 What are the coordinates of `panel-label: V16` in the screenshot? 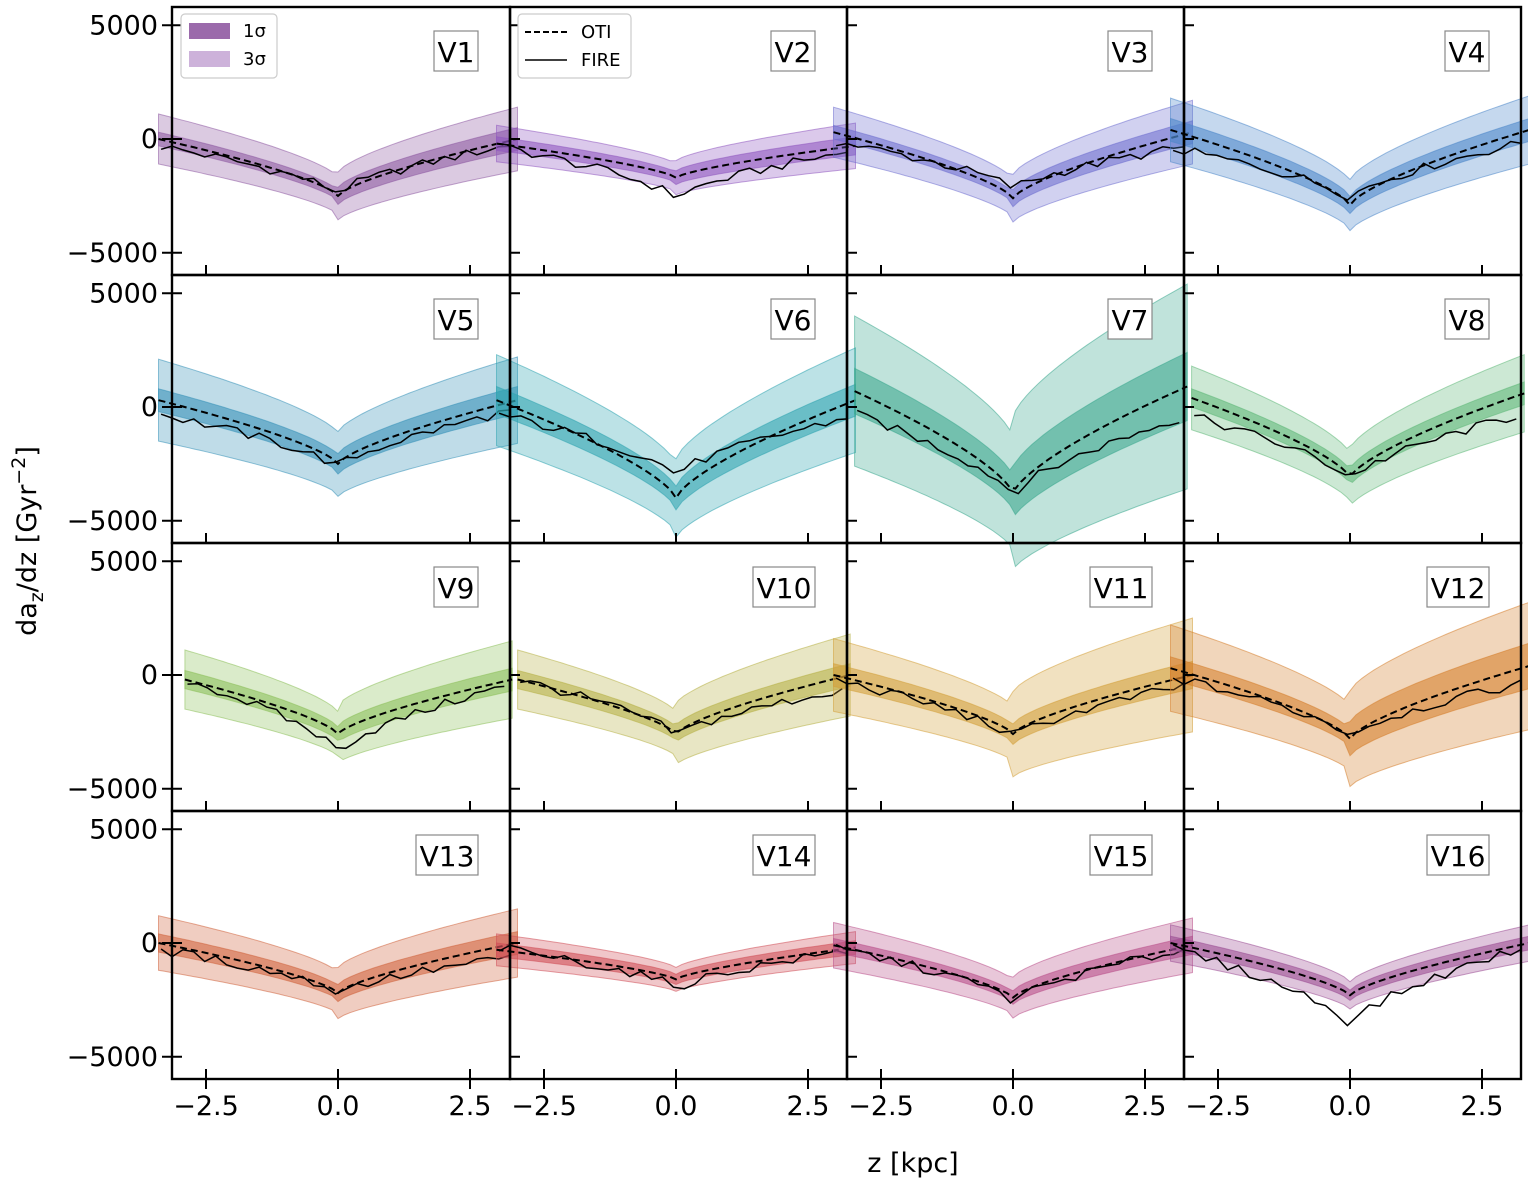 It's located at (1458, 856).